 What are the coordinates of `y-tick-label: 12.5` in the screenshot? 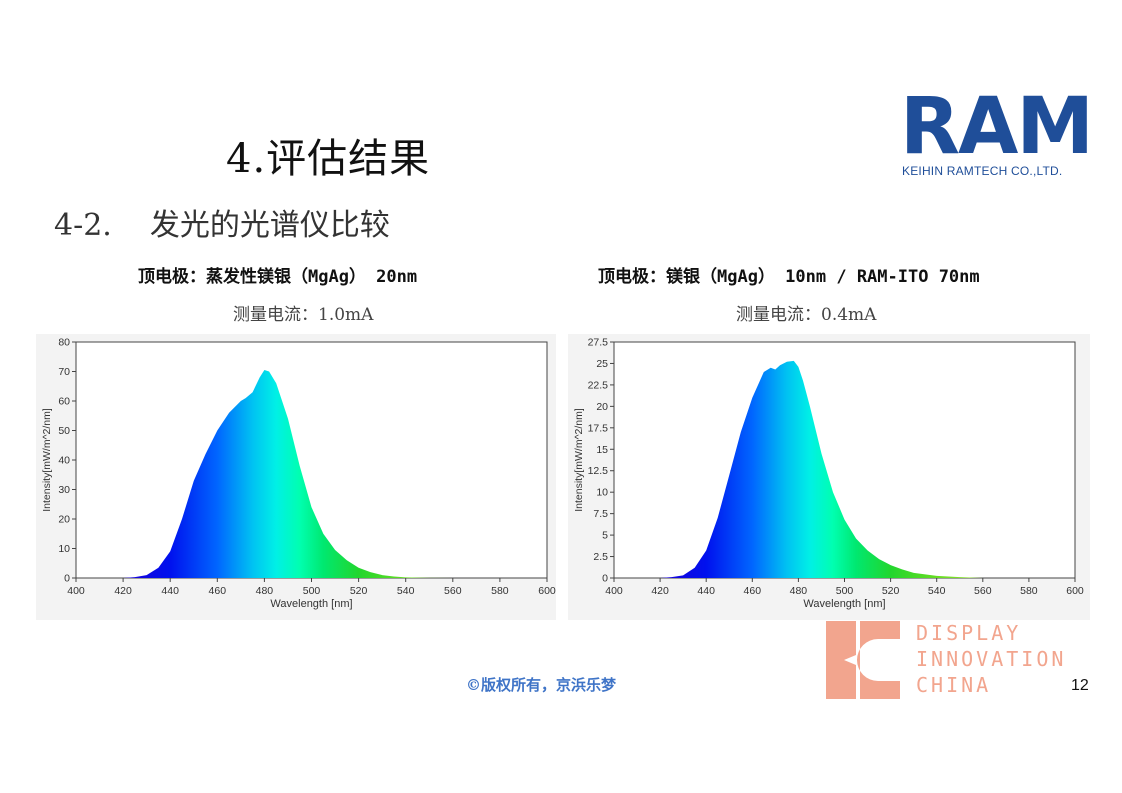 It's located at (598, 471).